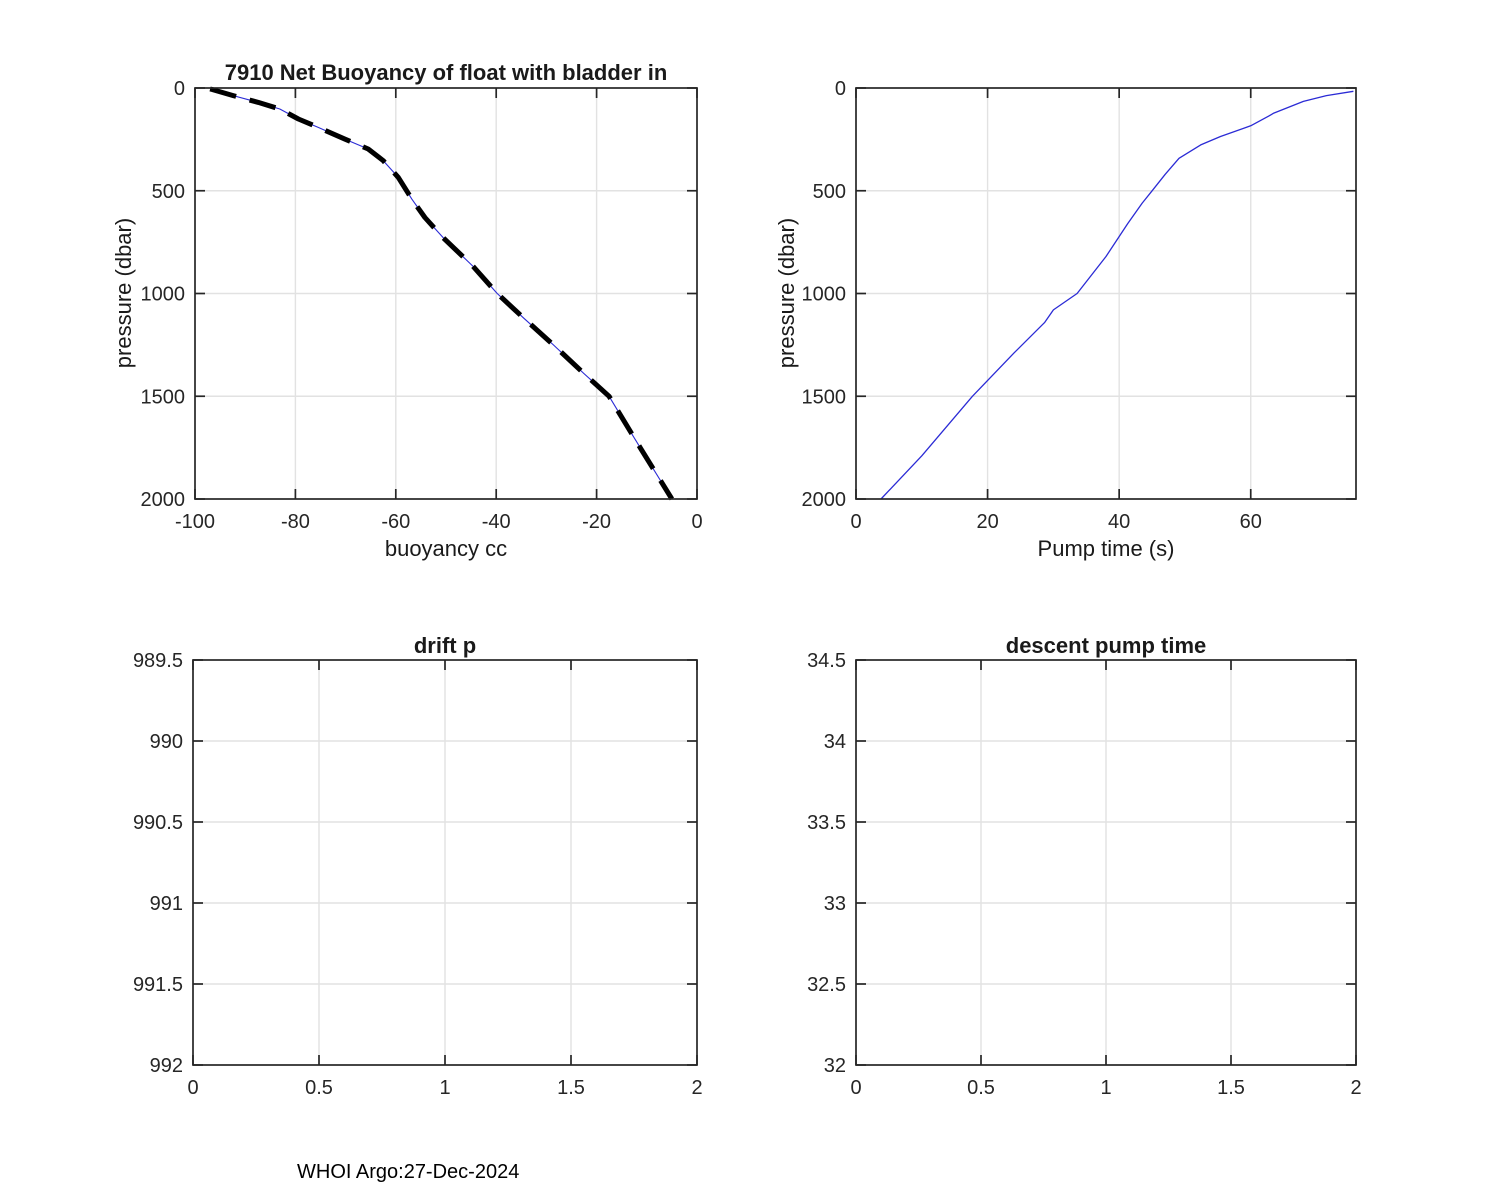 Image resolution: width=1500 pixels, height=1200 pixels. I want to click on x-tick-label: 40, so click(1119, 522).